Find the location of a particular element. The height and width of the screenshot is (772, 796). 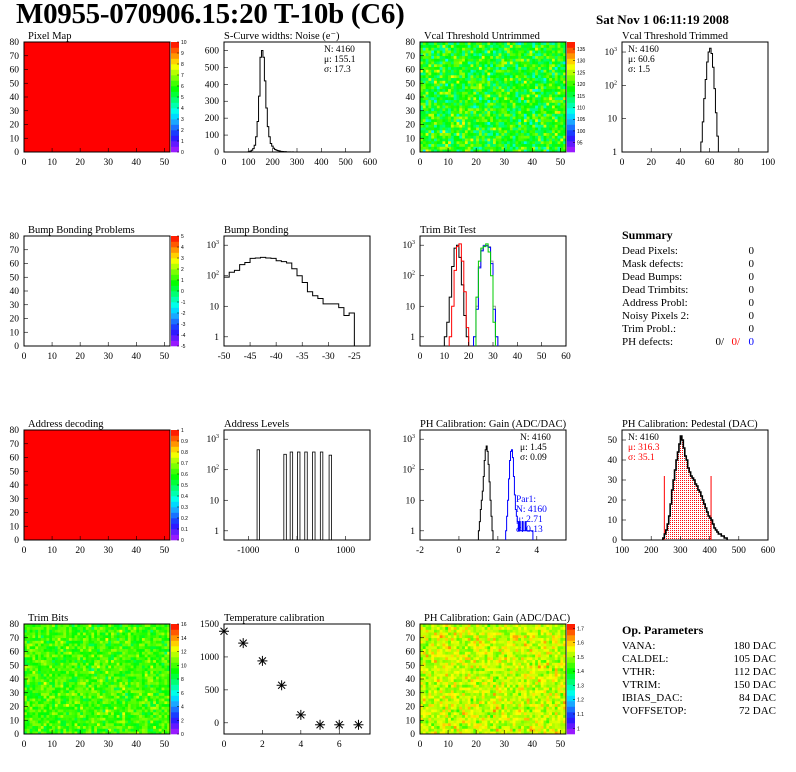

x-tick-label: 50 is located at coordinates (561, 163).